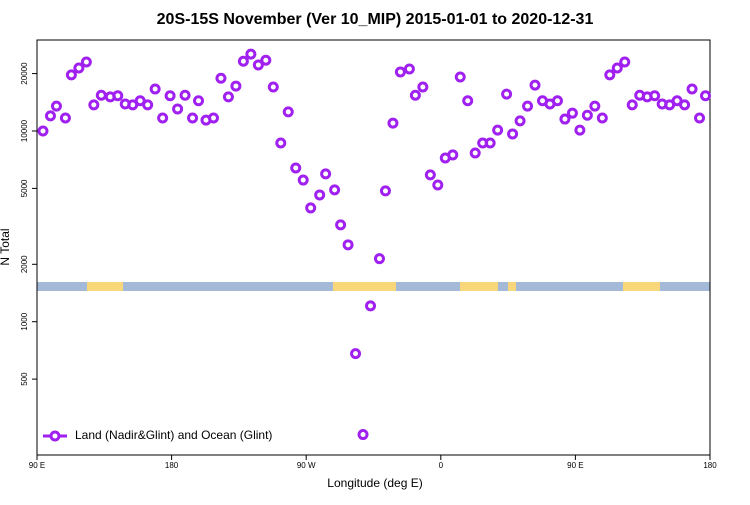  What do you see at coordinates (24, 73) in the screenshot?
I see `y-tick-label: 20000` at bounding box center [24, 73].